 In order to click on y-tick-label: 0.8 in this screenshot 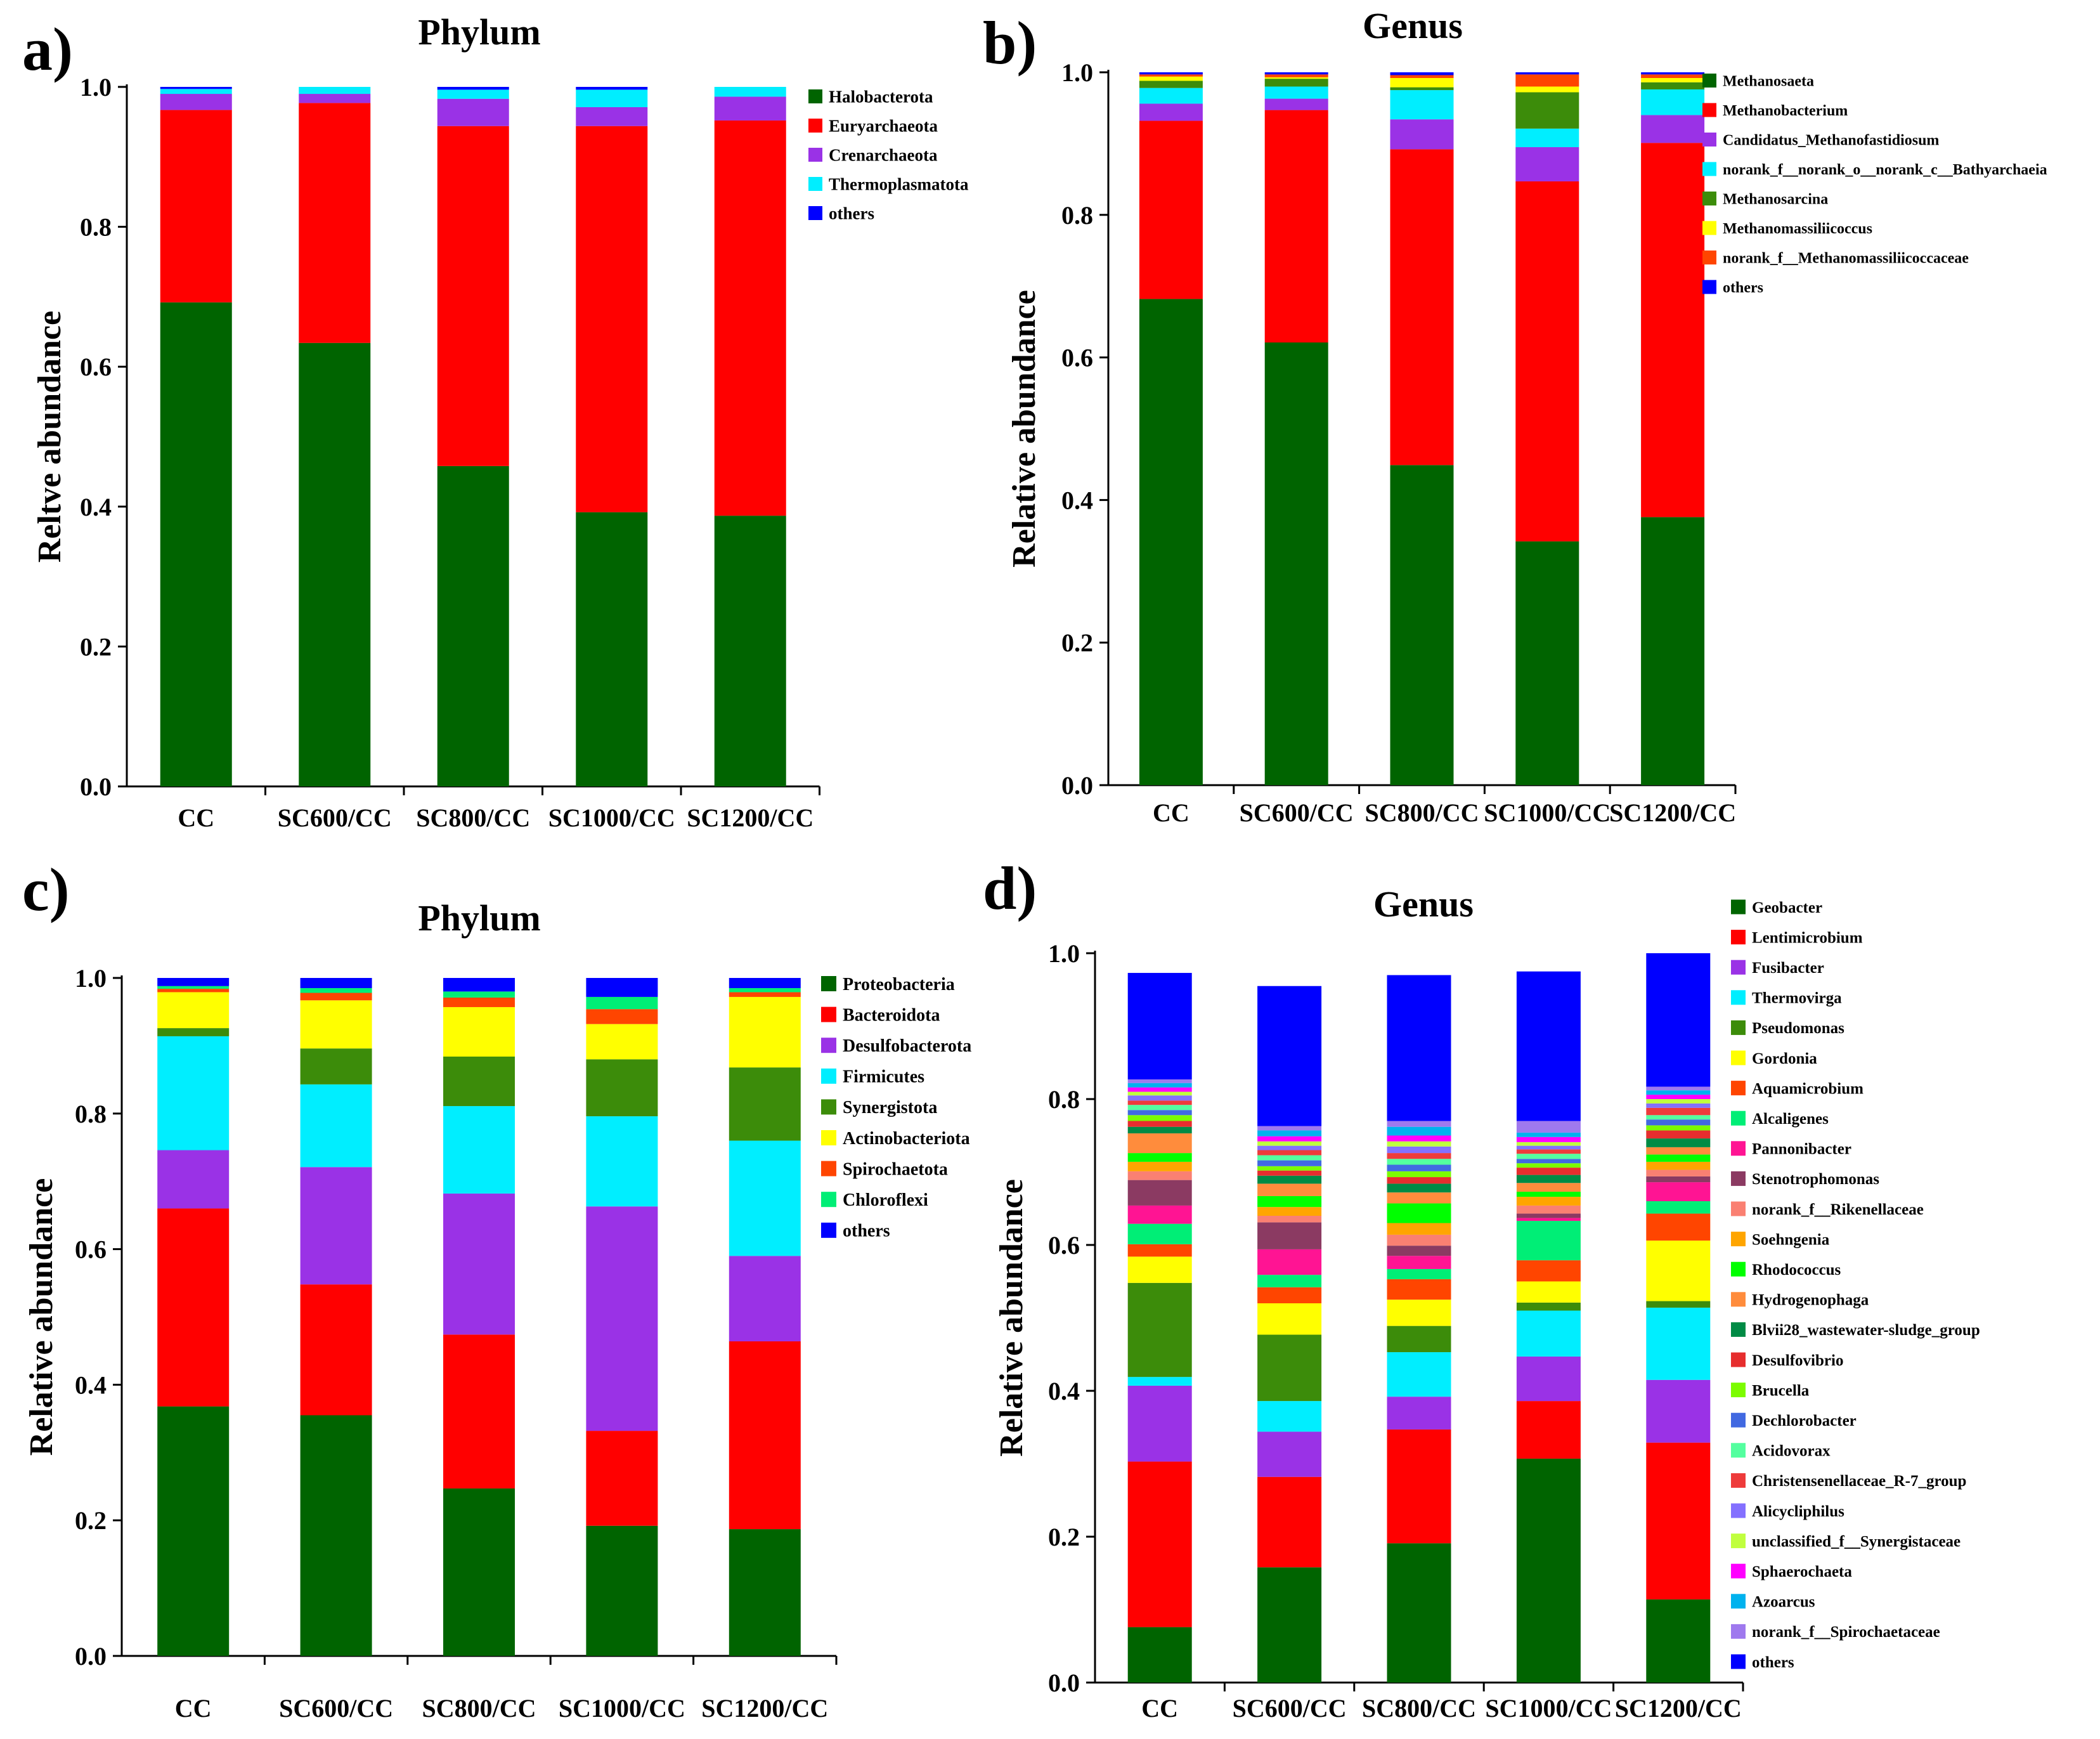, I will do `click(96, 227)`.